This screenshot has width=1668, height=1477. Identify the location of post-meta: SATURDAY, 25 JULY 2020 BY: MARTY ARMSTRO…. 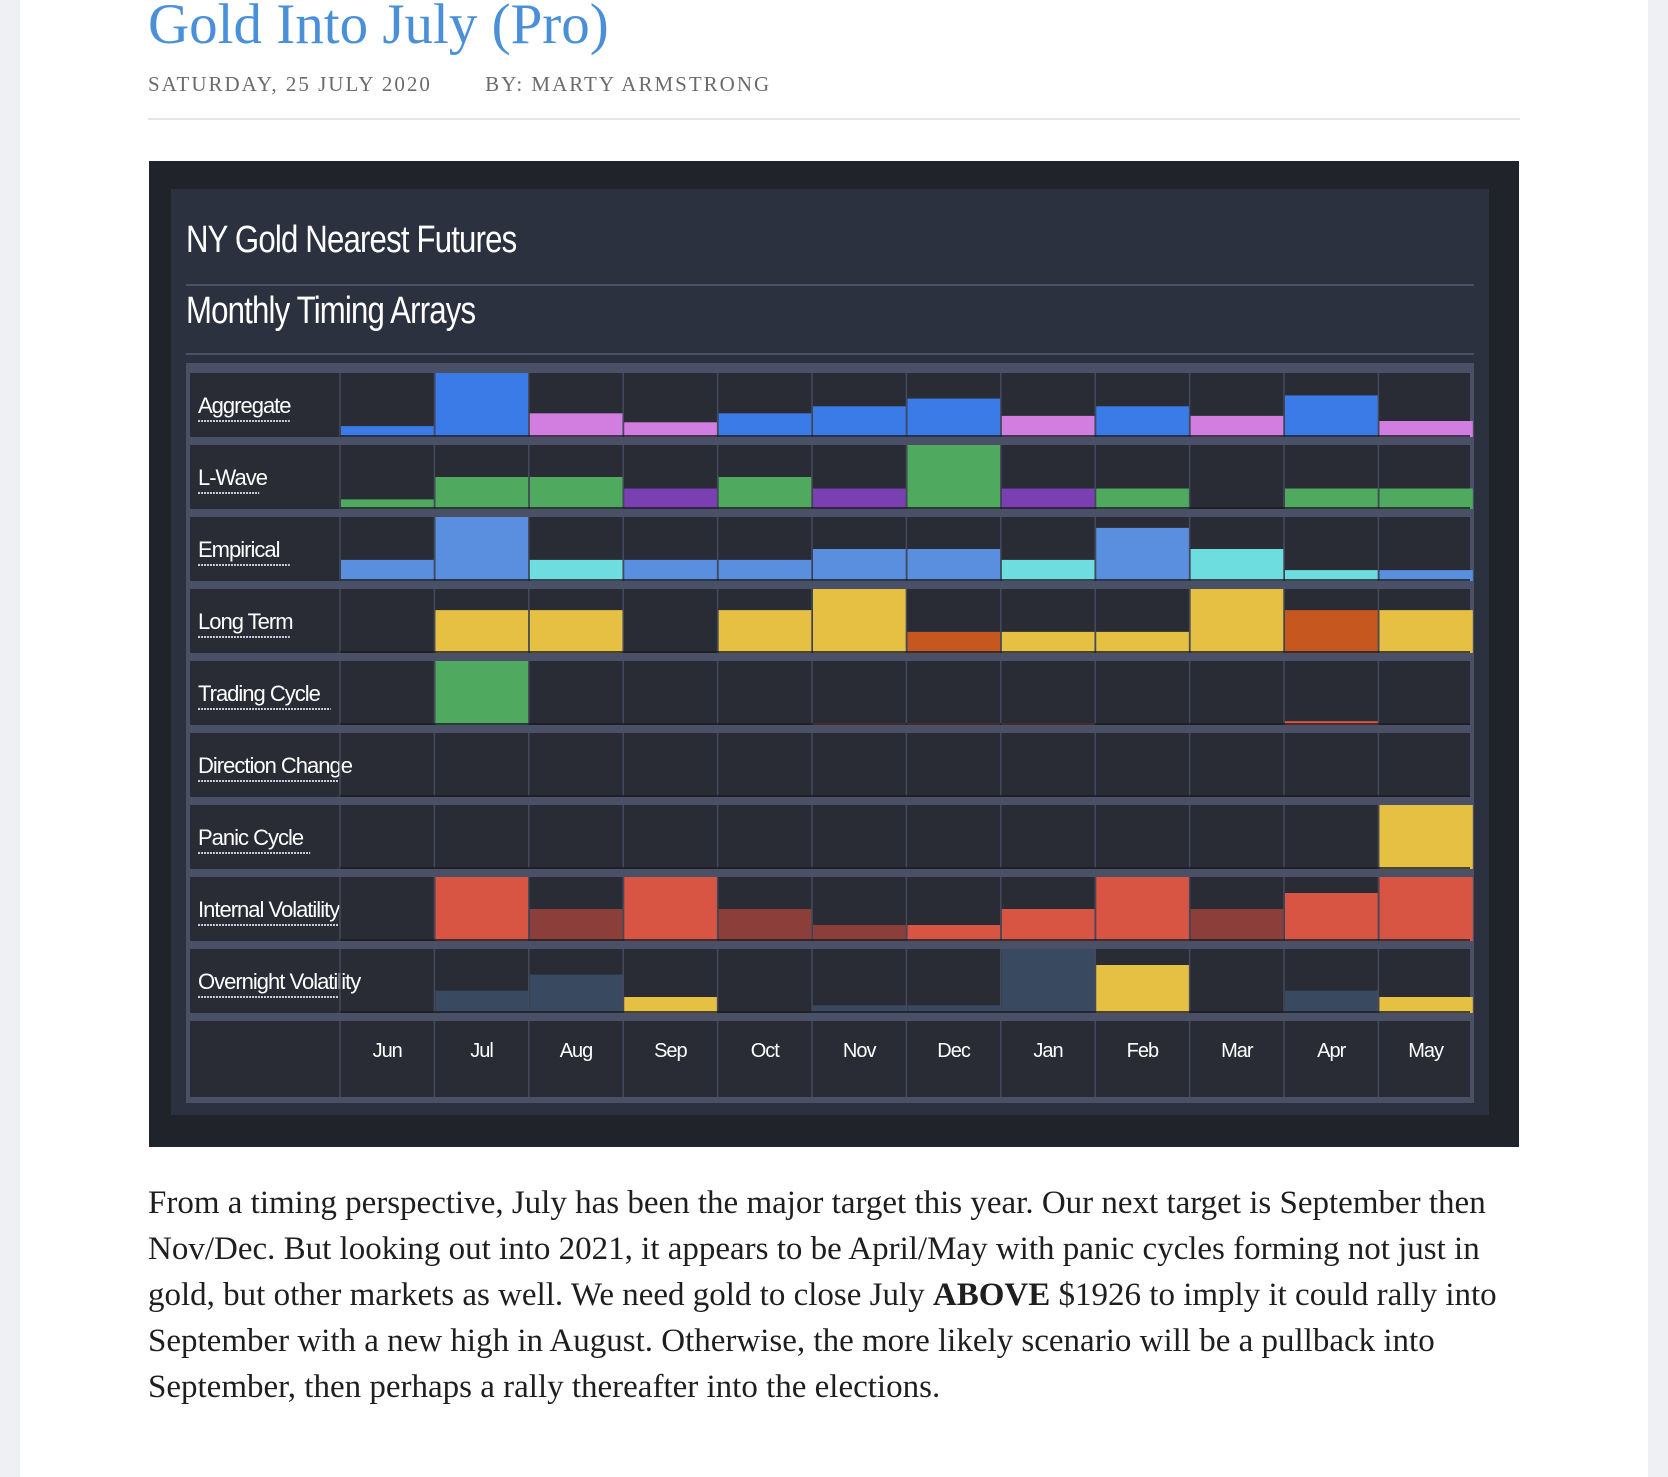
(459, 84).